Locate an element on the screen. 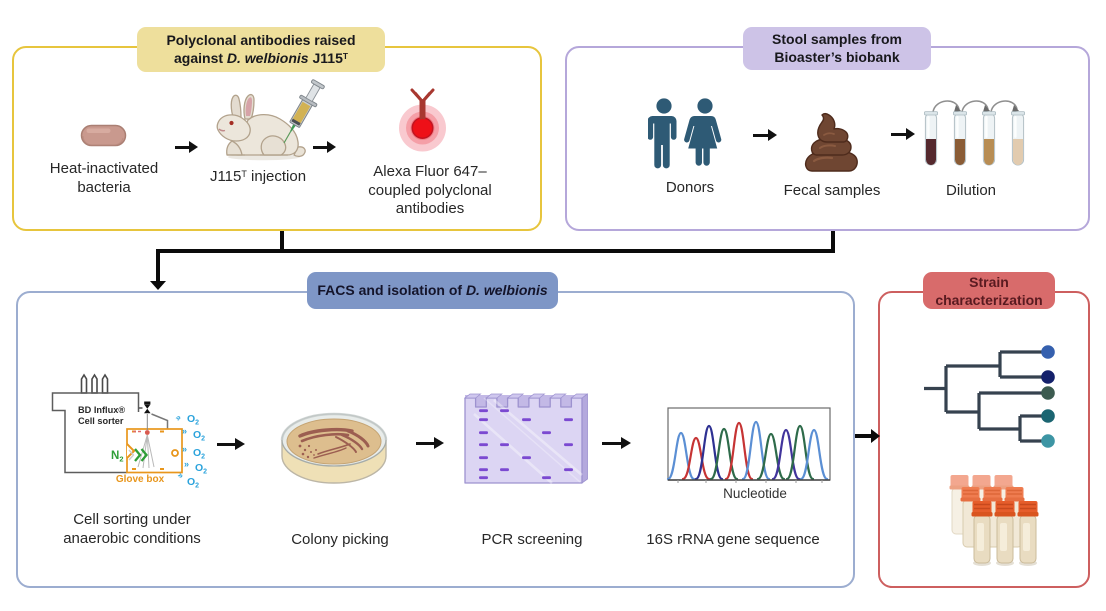 Image resolution: width=1106 pixels, height=611 pixels. svg-text: Glove box is located at coordinates (140, 479).